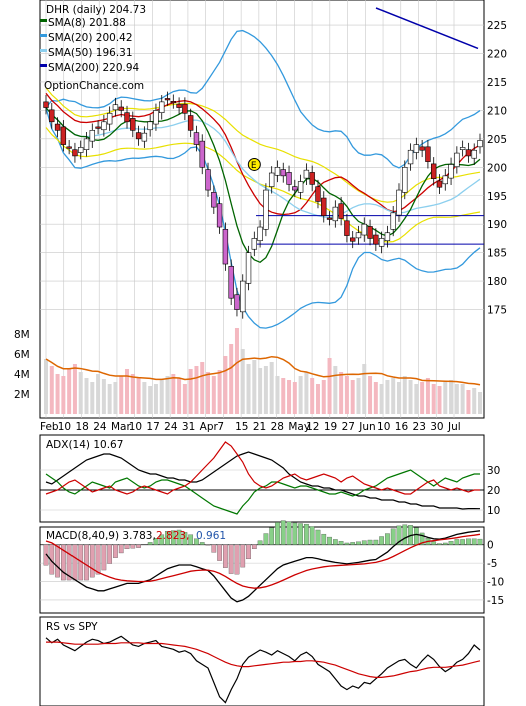 The image size is (526, 706). Describe the element at coordinates (81, 427) in the screenshot. I see `x-axis-label: 18` at that location.